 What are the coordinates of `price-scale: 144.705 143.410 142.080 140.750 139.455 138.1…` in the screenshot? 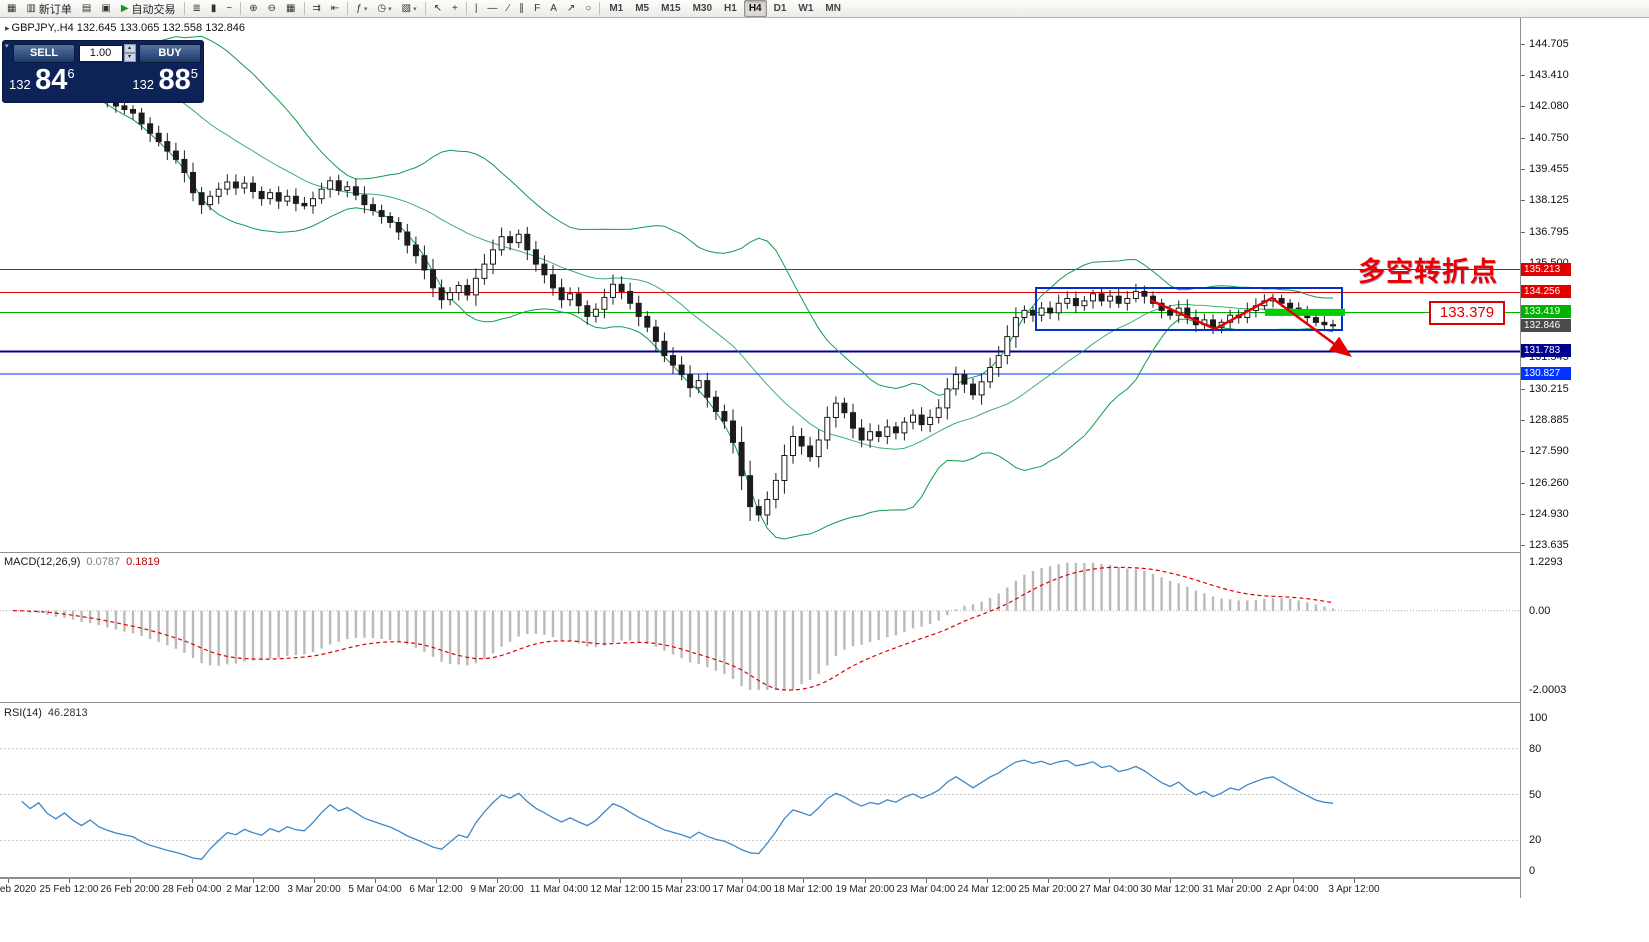 It's located at (1584, 458).